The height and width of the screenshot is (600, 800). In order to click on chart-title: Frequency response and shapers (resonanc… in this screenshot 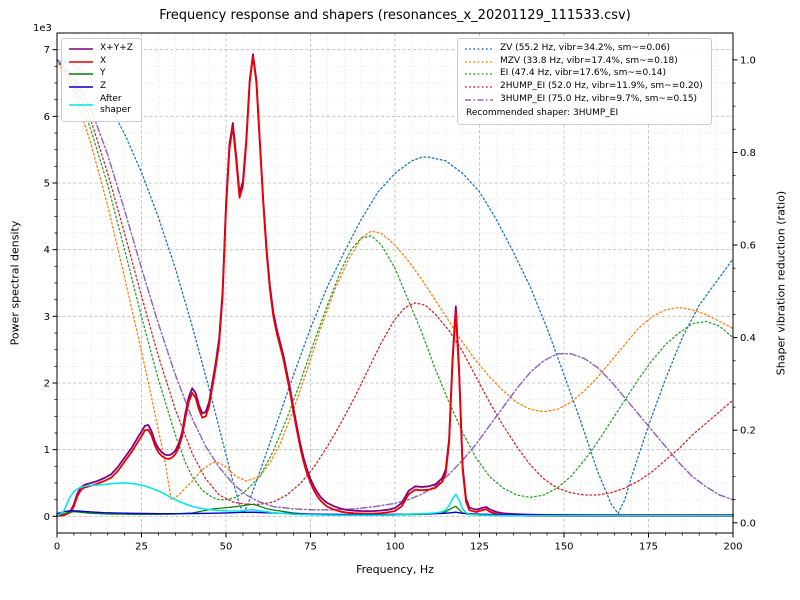, I will do `click(395, 15)`.